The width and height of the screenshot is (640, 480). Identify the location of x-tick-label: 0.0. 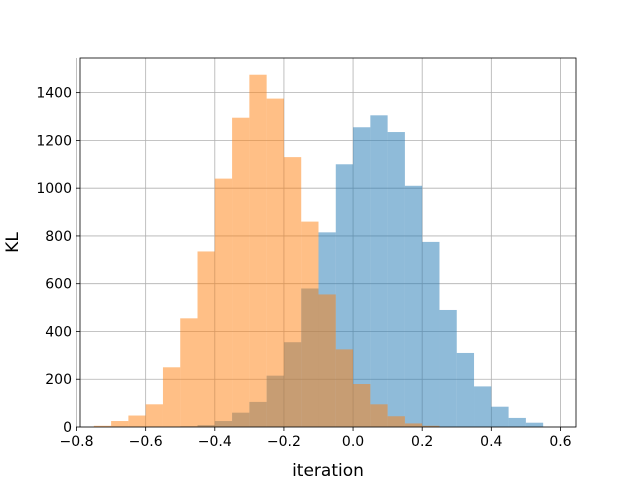
(353, 442).